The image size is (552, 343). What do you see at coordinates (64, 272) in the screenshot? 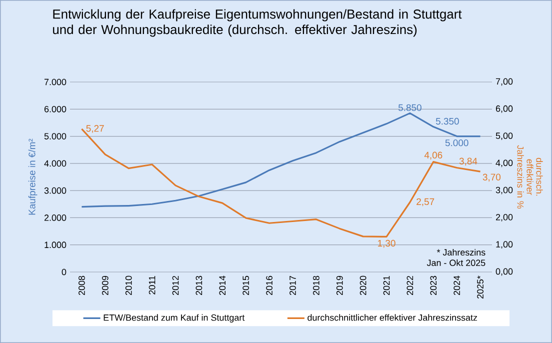
I see `y-tick-label: 0` at bounding box center [64, 272].